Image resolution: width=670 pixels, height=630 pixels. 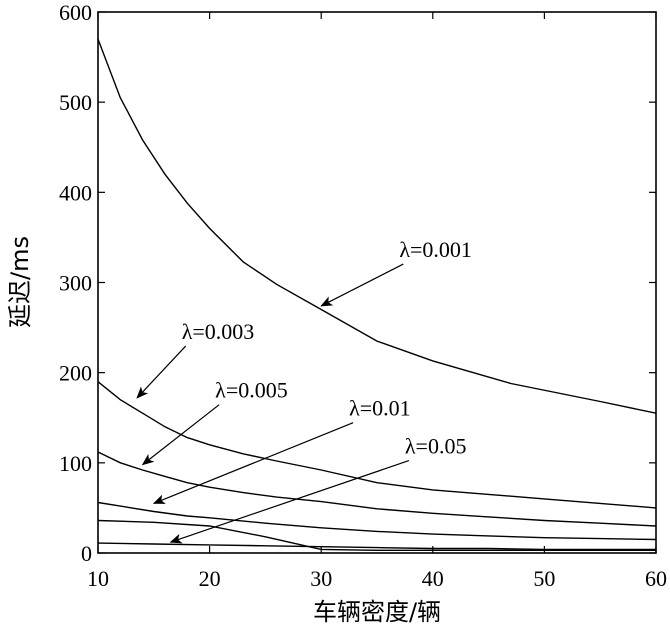 What do you see at coordinates (380, 408) in the screenshot?
I see `annotation-label-3: λ=0.01` at bounding box center [380, 408].